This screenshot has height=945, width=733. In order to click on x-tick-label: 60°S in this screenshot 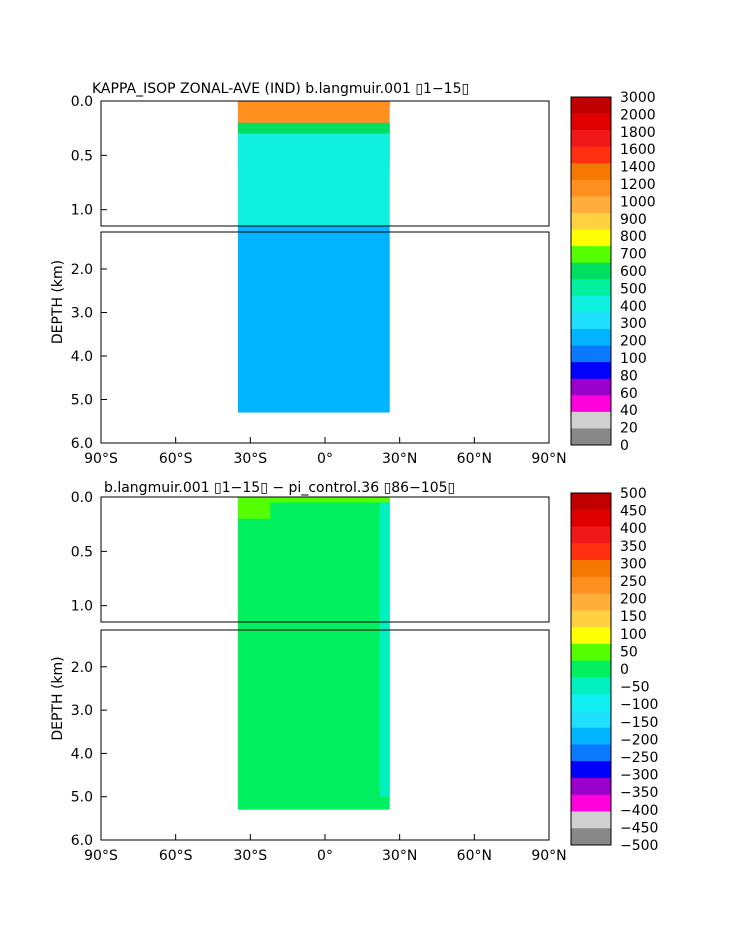, I will do `click(176, 856)`.